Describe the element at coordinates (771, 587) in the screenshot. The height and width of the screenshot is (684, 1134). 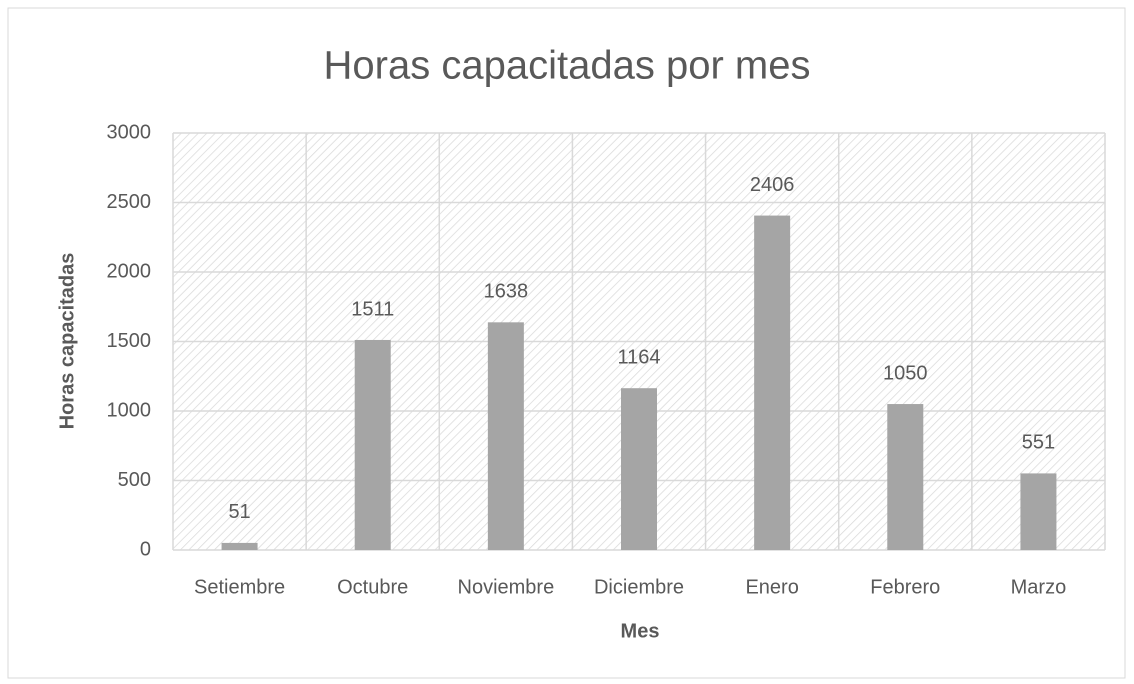
I see `x-tick-label: Enero` at that location.